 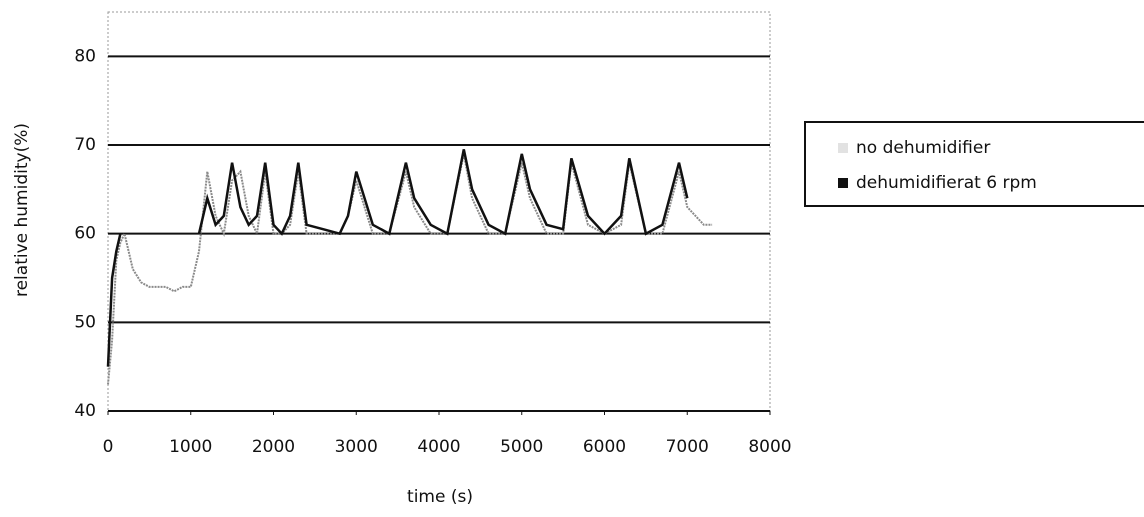 I want to click on x-tick-label: 1000, so click(x=190, y=447).